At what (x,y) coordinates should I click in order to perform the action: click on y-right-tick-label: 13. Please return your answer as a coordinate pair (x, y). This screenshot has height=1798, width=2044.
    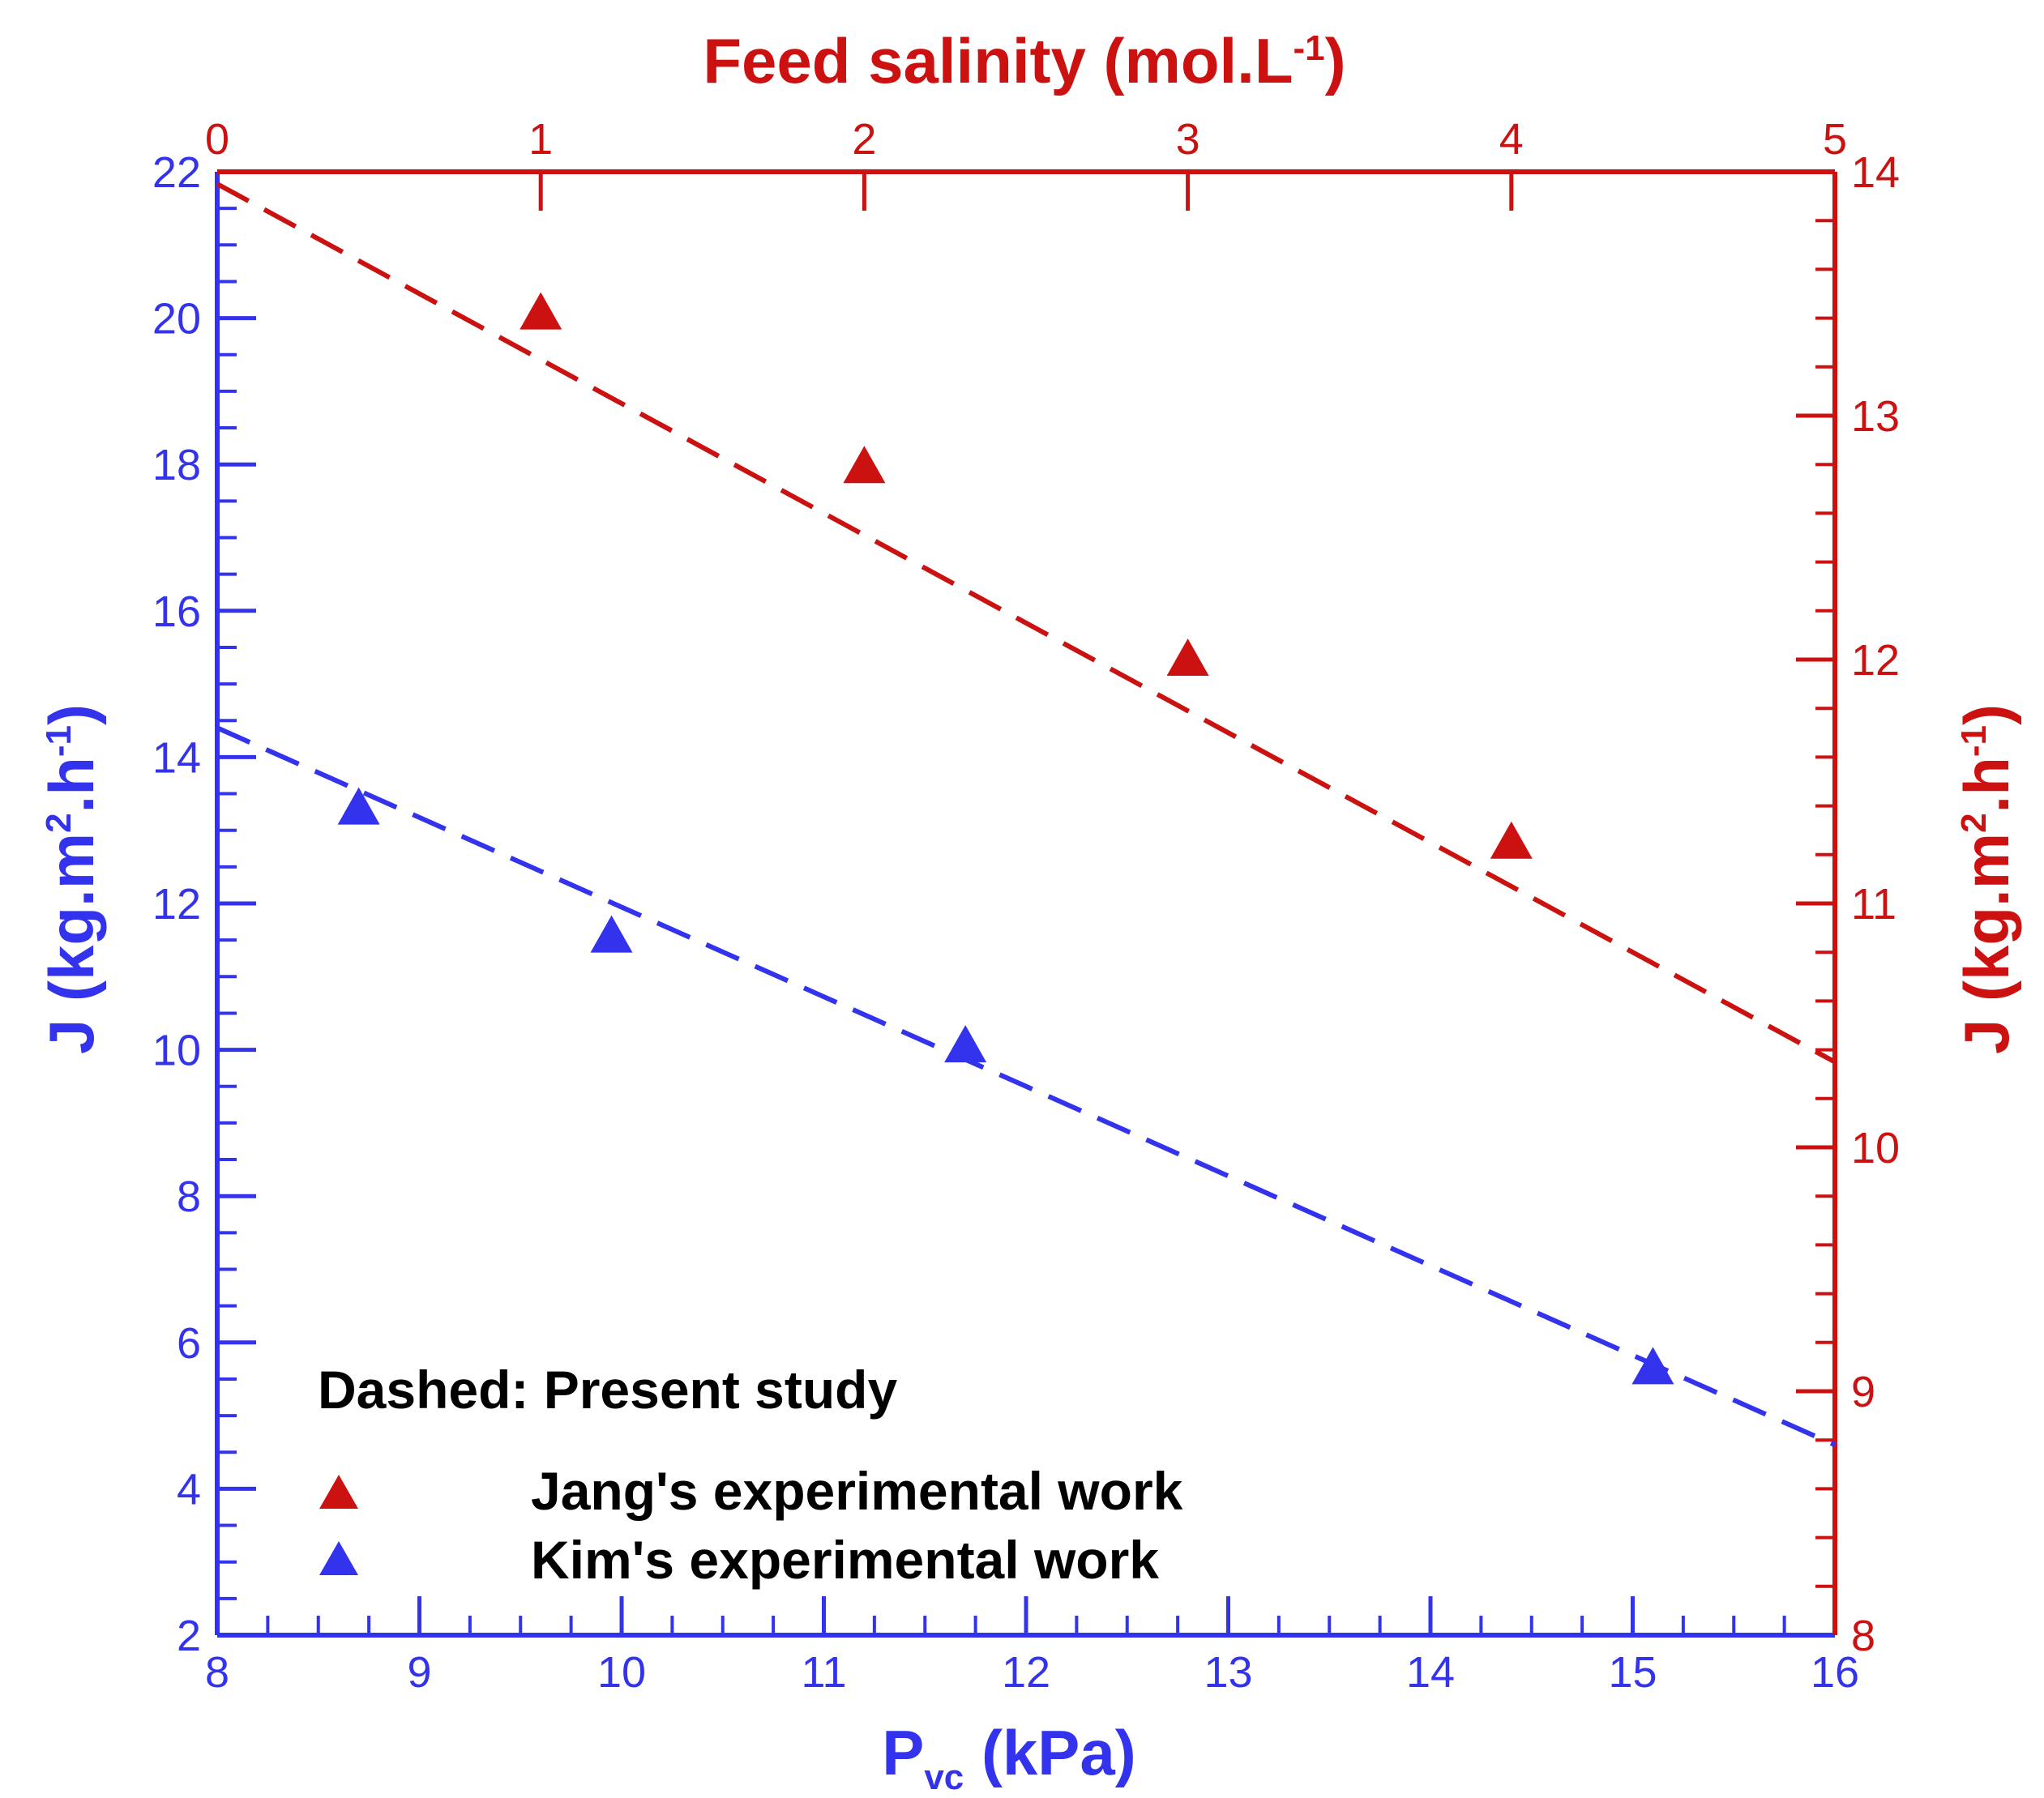
    Looking at the image, I should click on (1875, 416).